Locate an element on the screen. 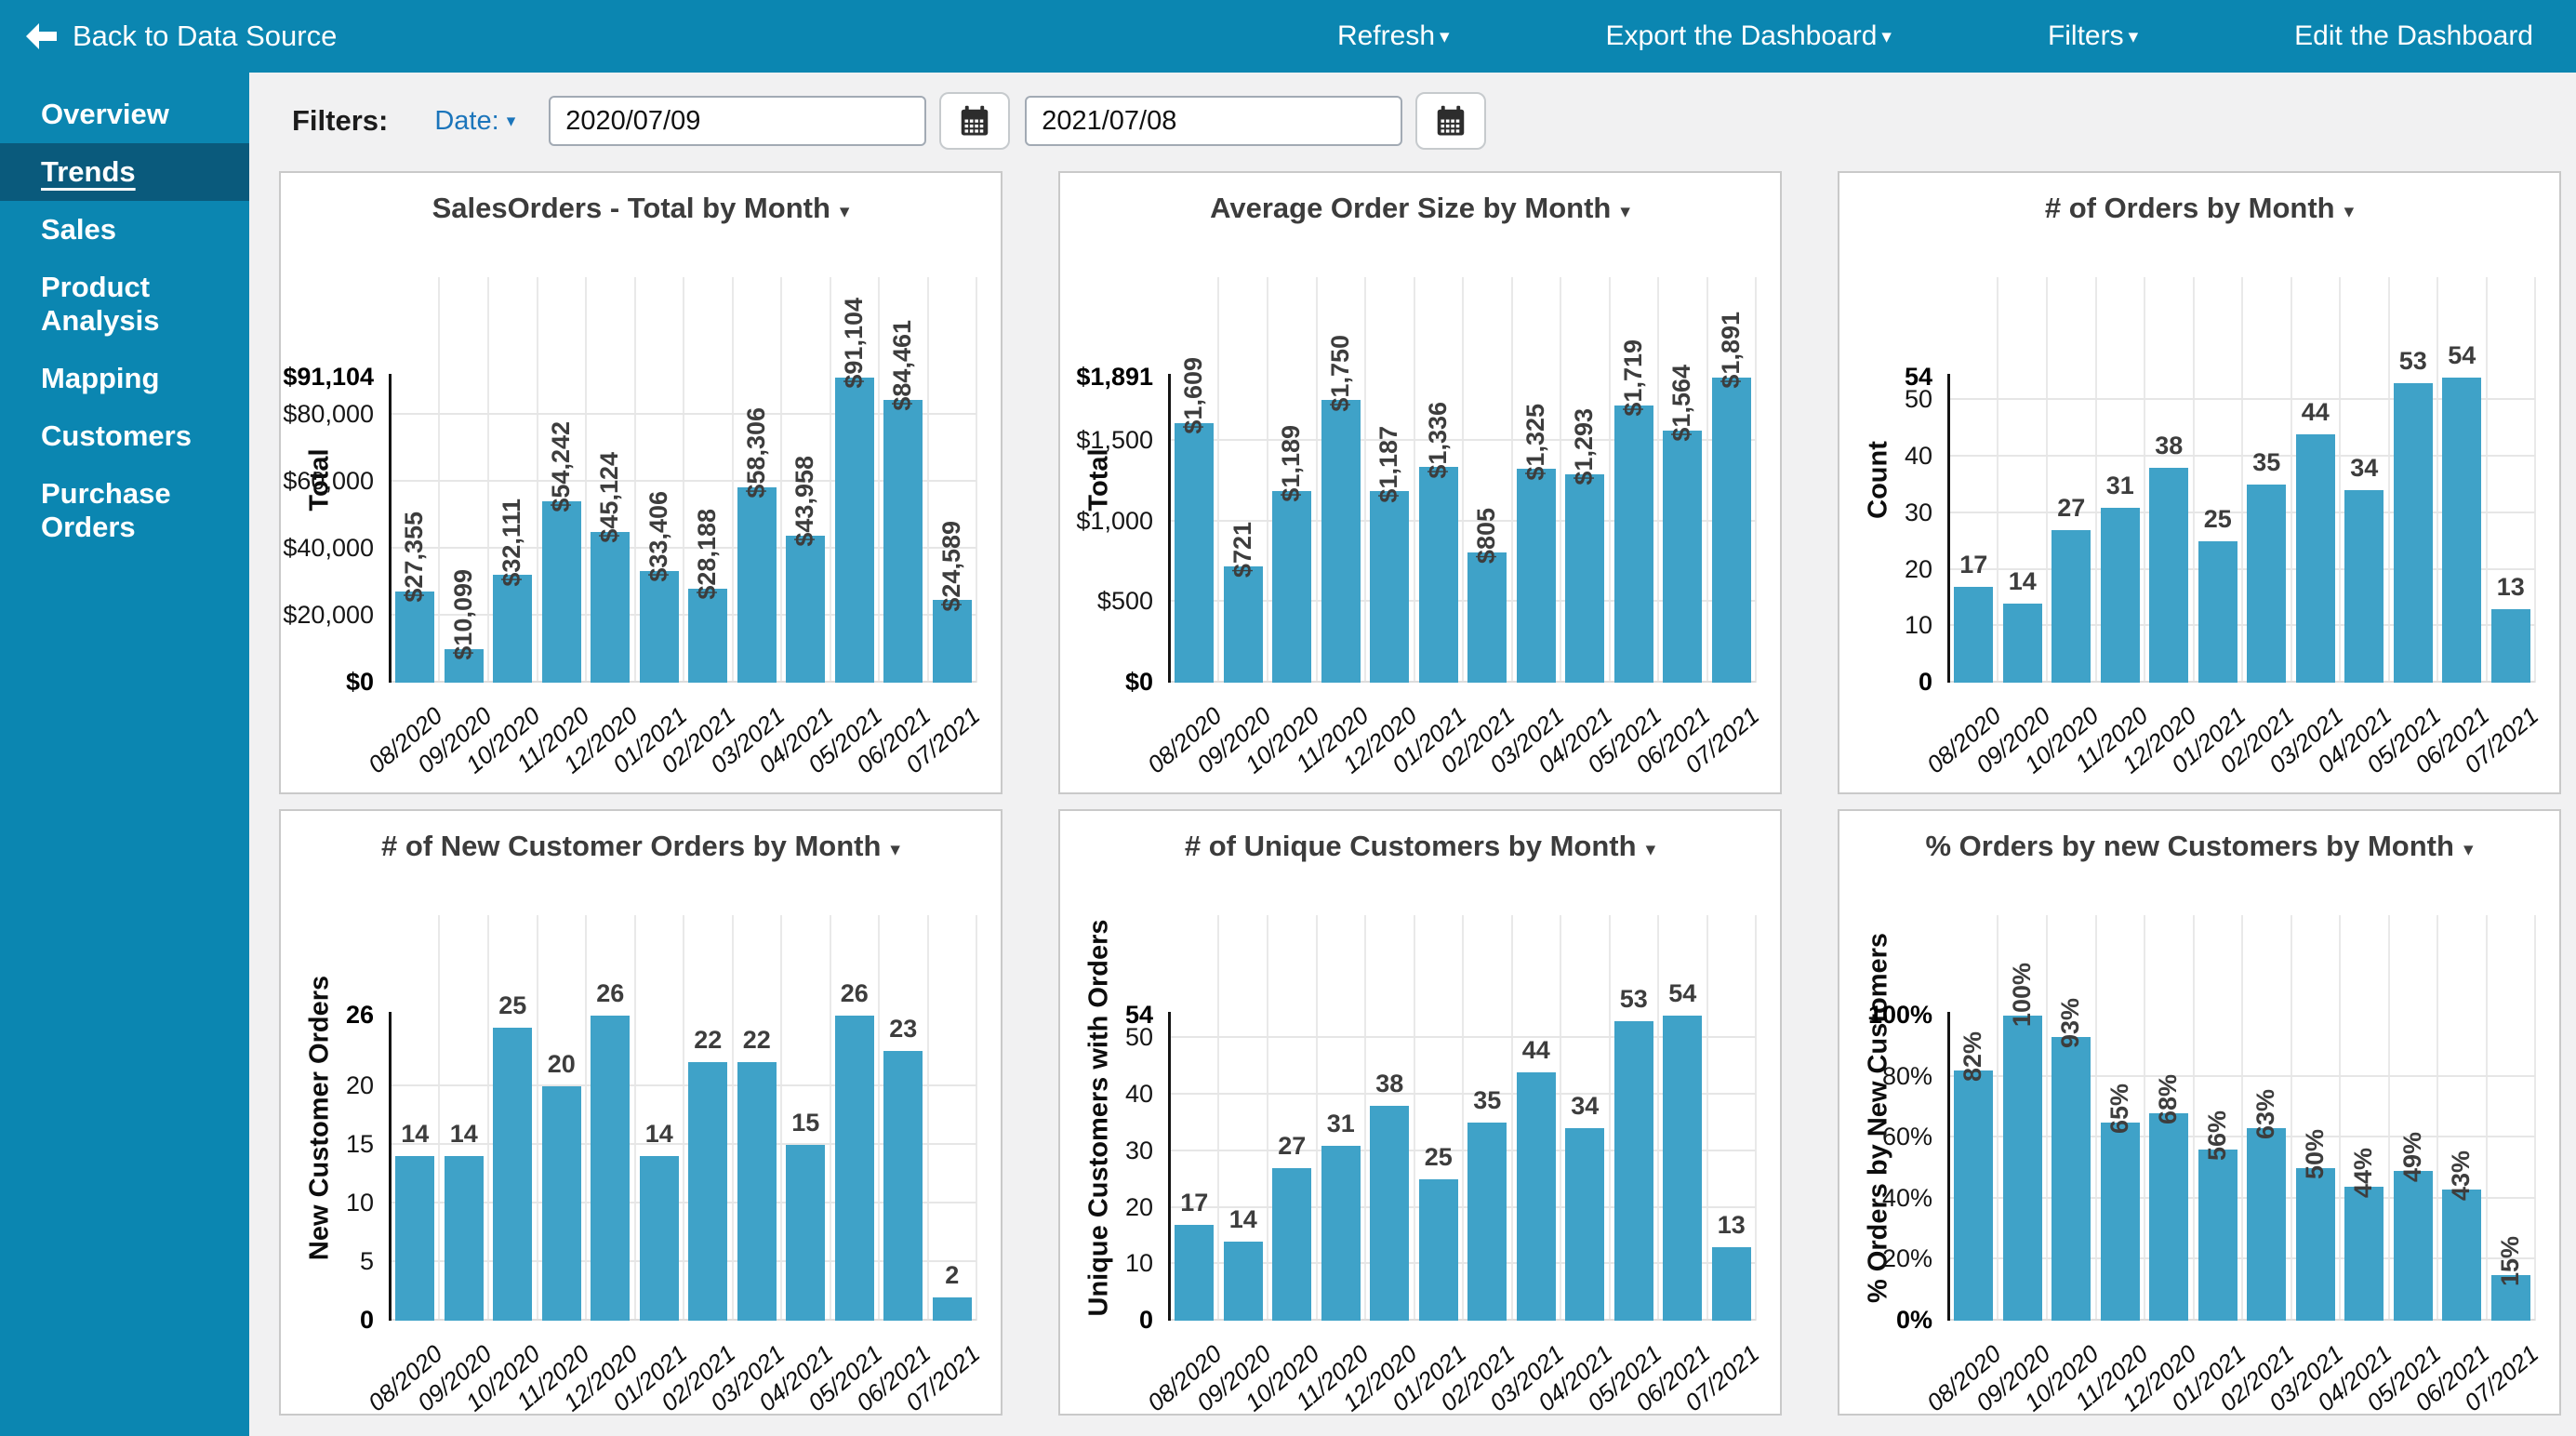 This screenshot has width=2576, height=1436. y-tick-label: $40,000 is located at coordinates (328, 547).